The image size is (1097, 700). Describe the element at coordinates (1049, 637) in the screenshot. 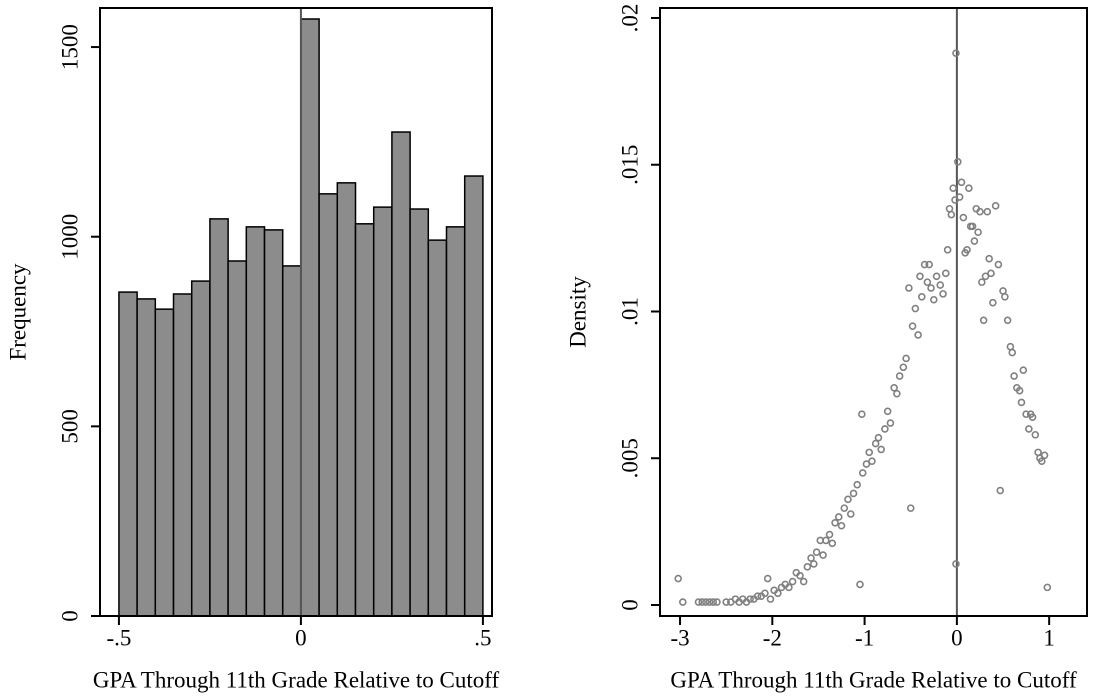

I see `x-tick-label: 1` at that location.